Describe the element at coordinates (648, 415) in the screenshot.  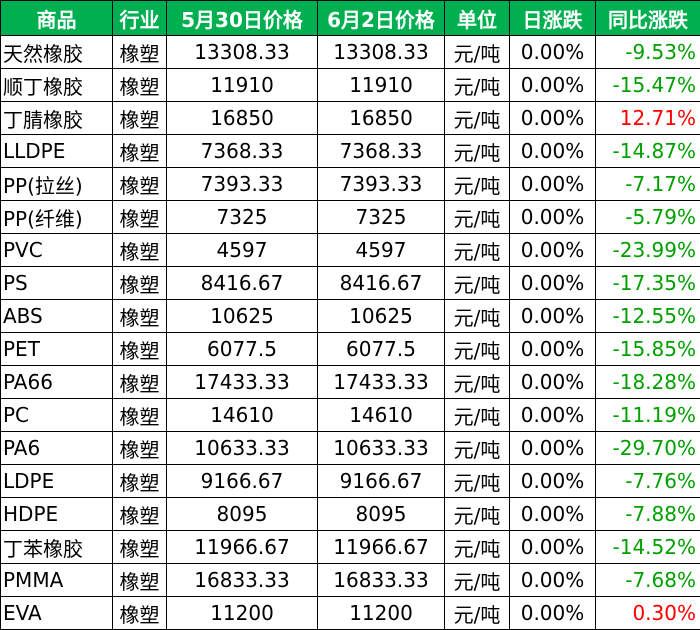
I see `cell-yoy-change: -11.19%` at that location.